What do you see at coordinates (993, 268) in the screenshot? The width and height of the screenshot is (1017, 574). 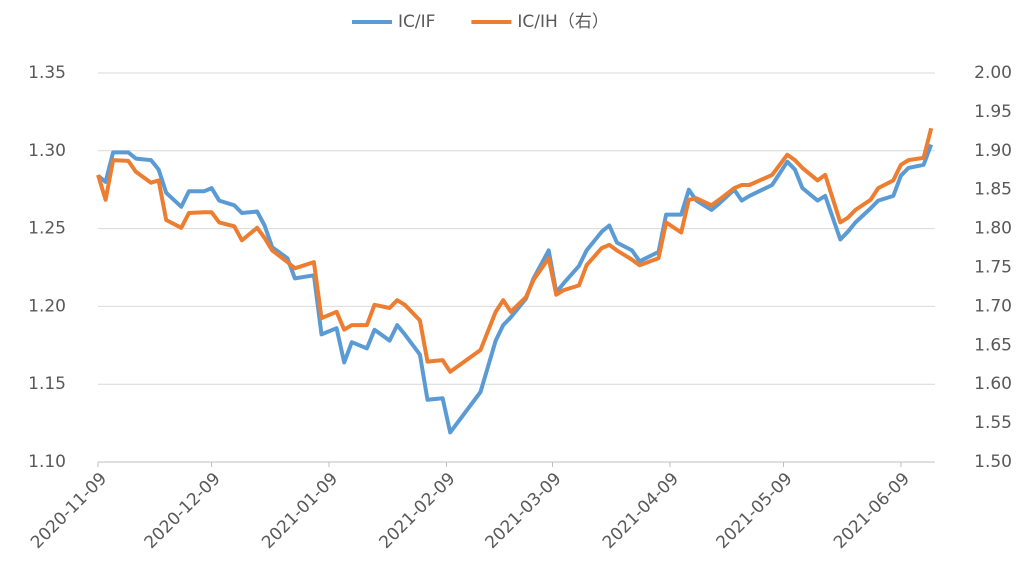 I see `y2-tick-label: 1.75` at bounding box center [993, 268].